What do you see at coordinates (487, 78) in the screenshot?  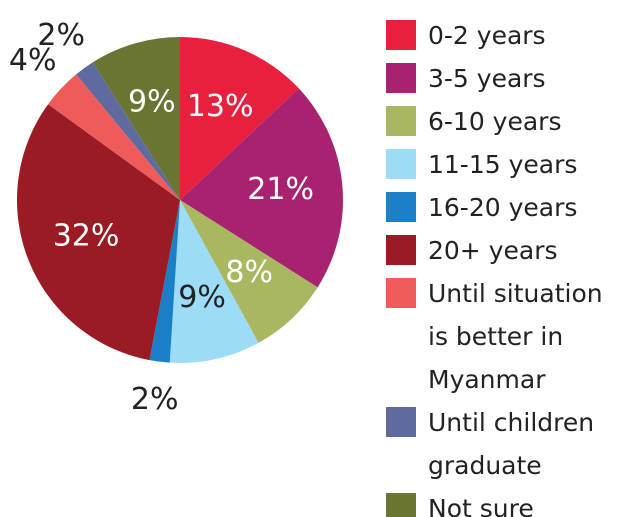 I see `legend-label: 3-5 years` at bounding box center [487, 78].